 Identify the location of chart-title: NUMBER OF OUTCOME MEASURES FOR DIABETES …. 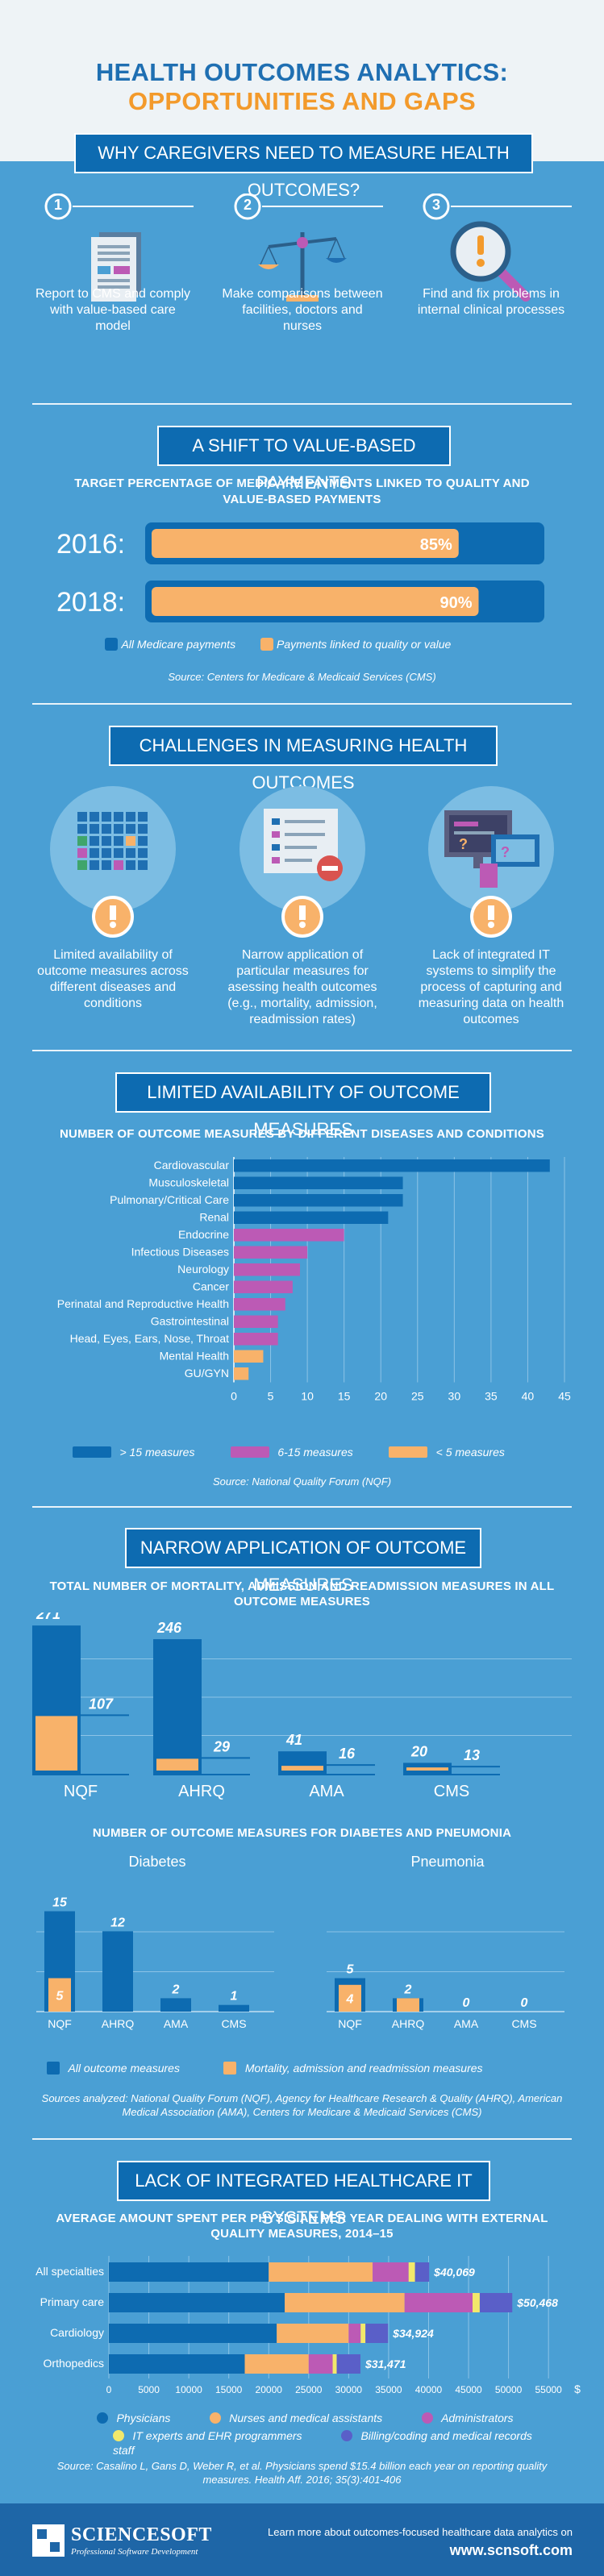
(302, 1833).